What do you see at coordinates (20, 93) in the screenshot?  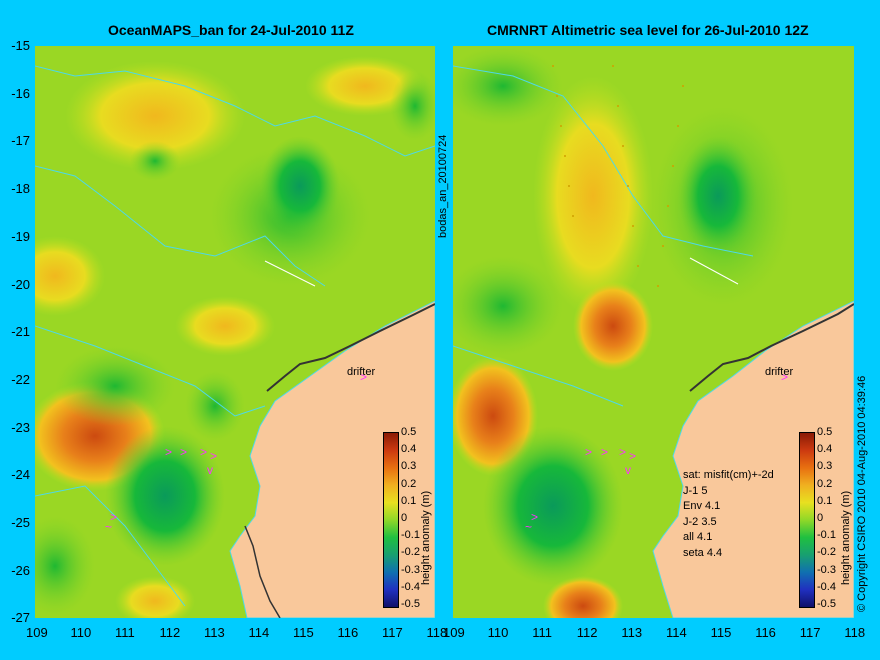 I see `y-tick-label: -16` at bounding box center [20, 93].